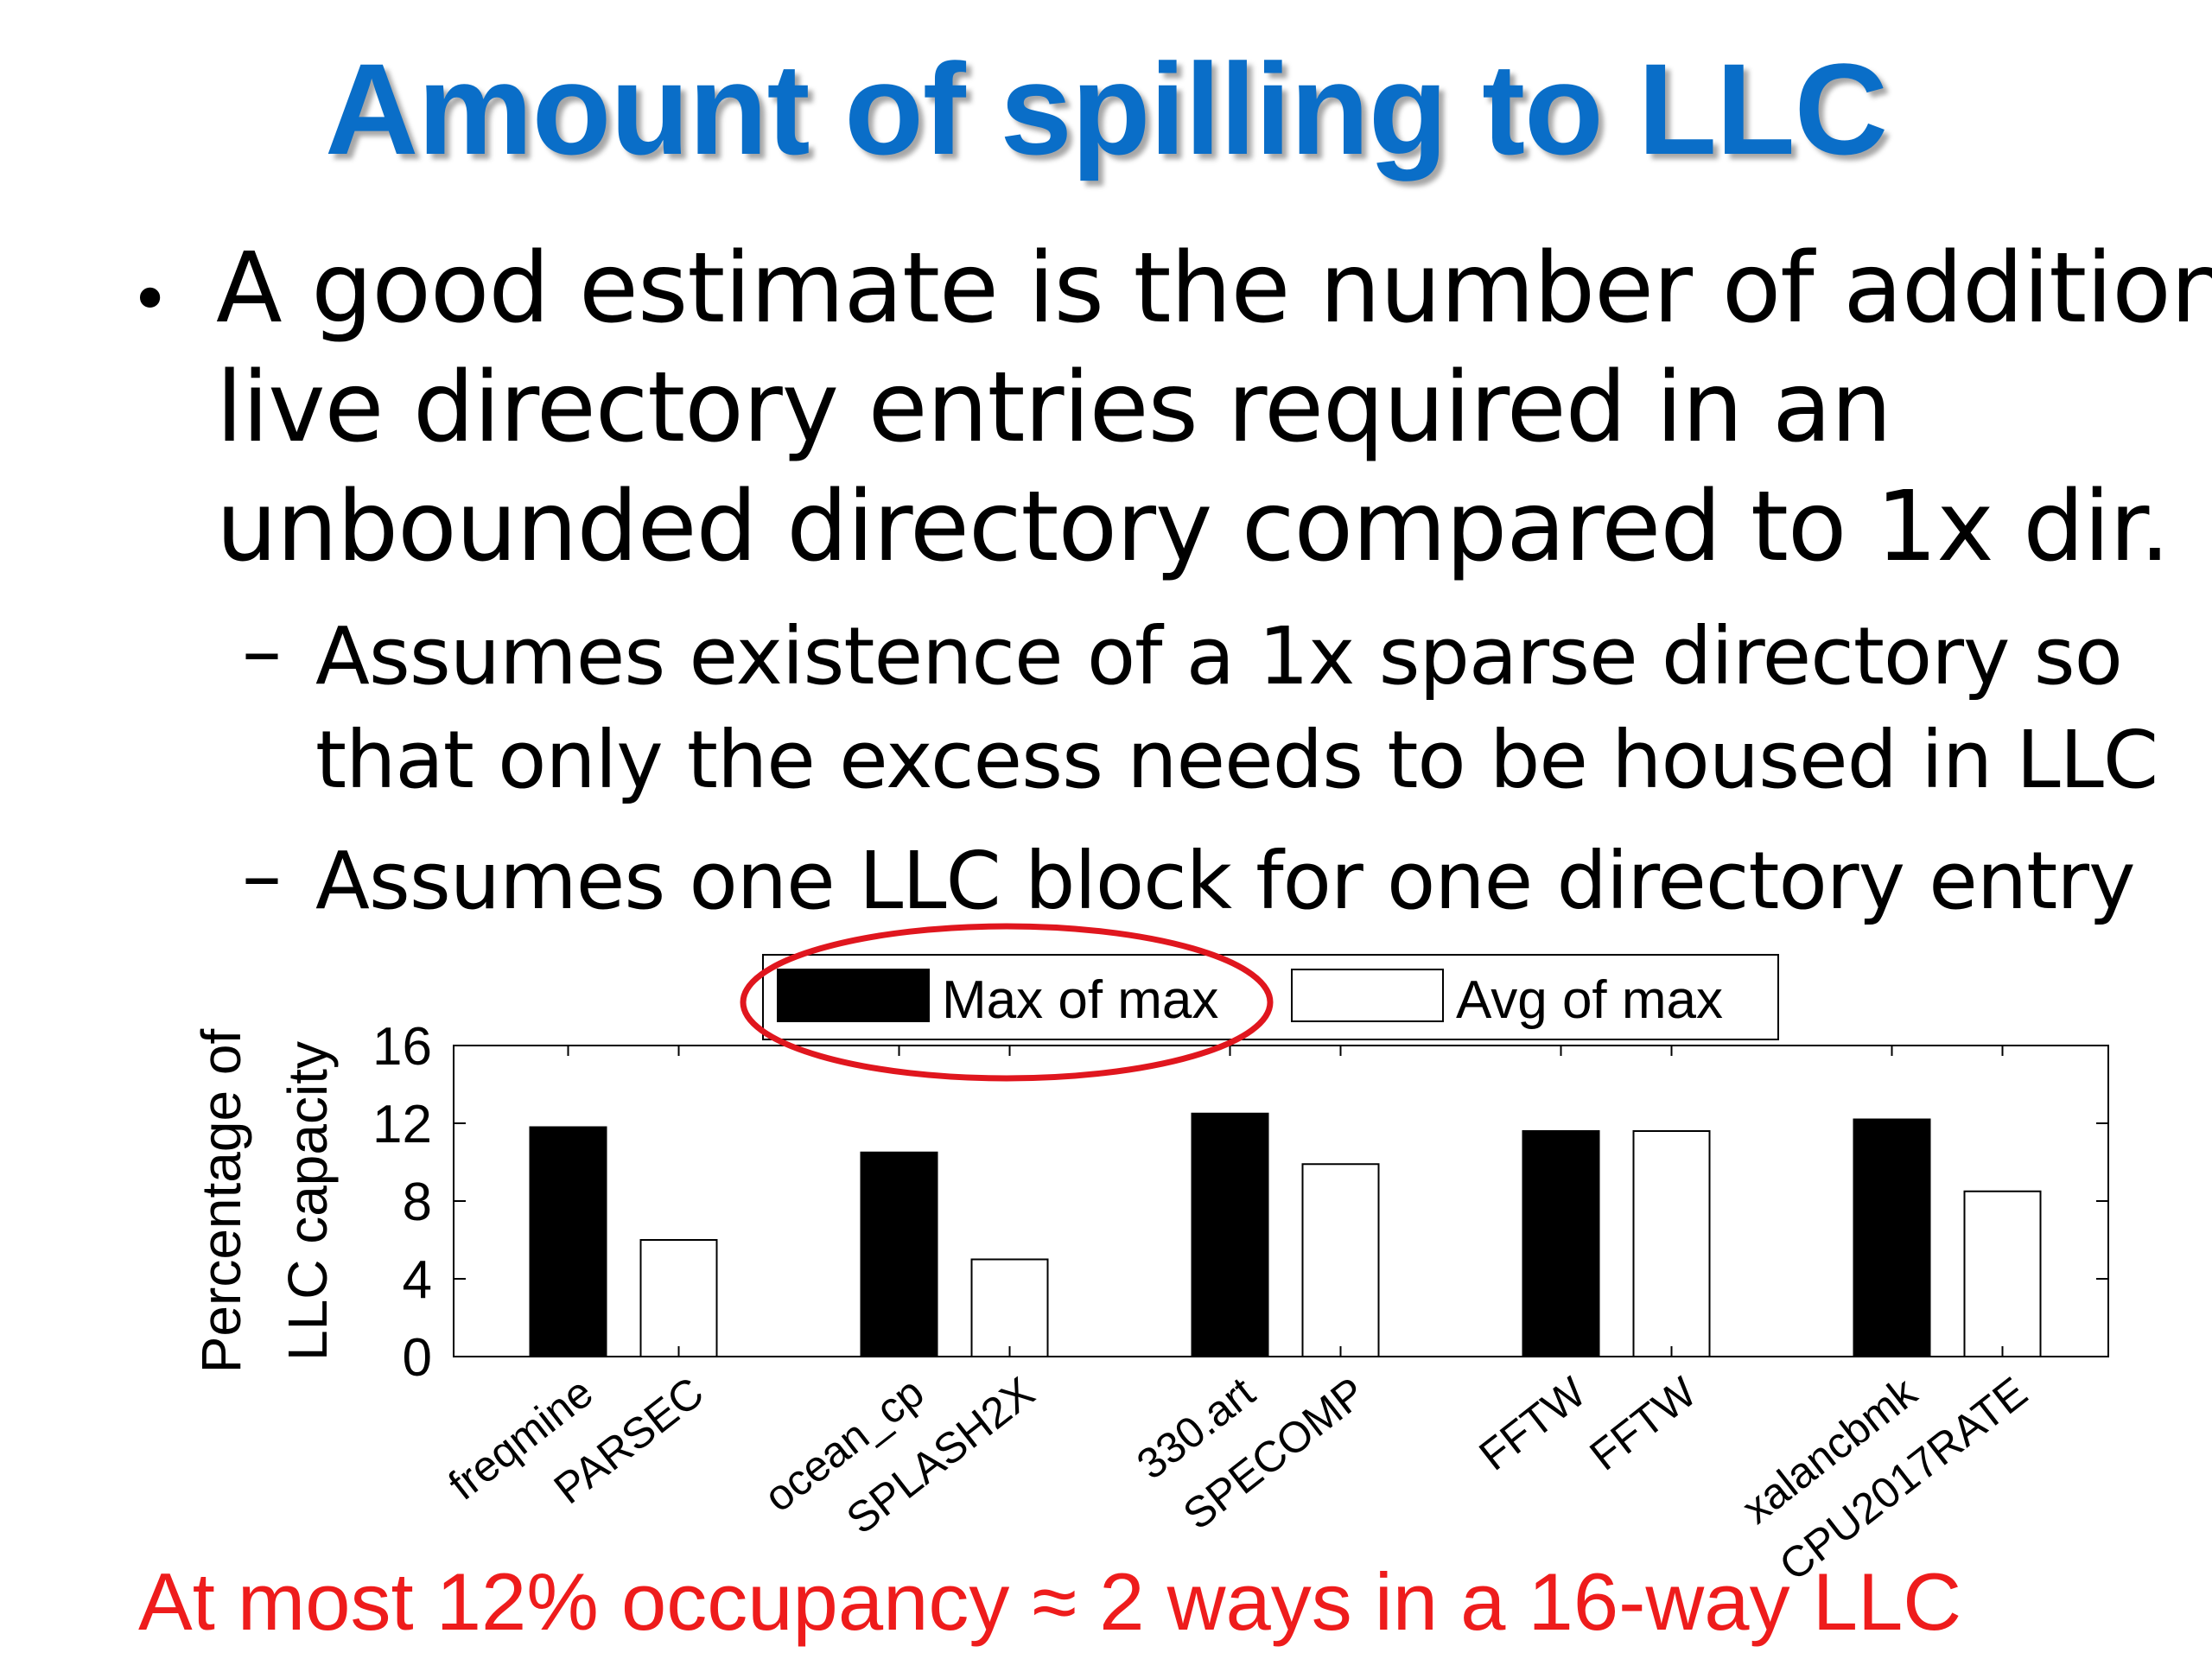 Image resolution: width=2212 pixels, height=1659 pixels. I want to click on slide-title: Amount of spilling to LLC, so click(1106, 108).